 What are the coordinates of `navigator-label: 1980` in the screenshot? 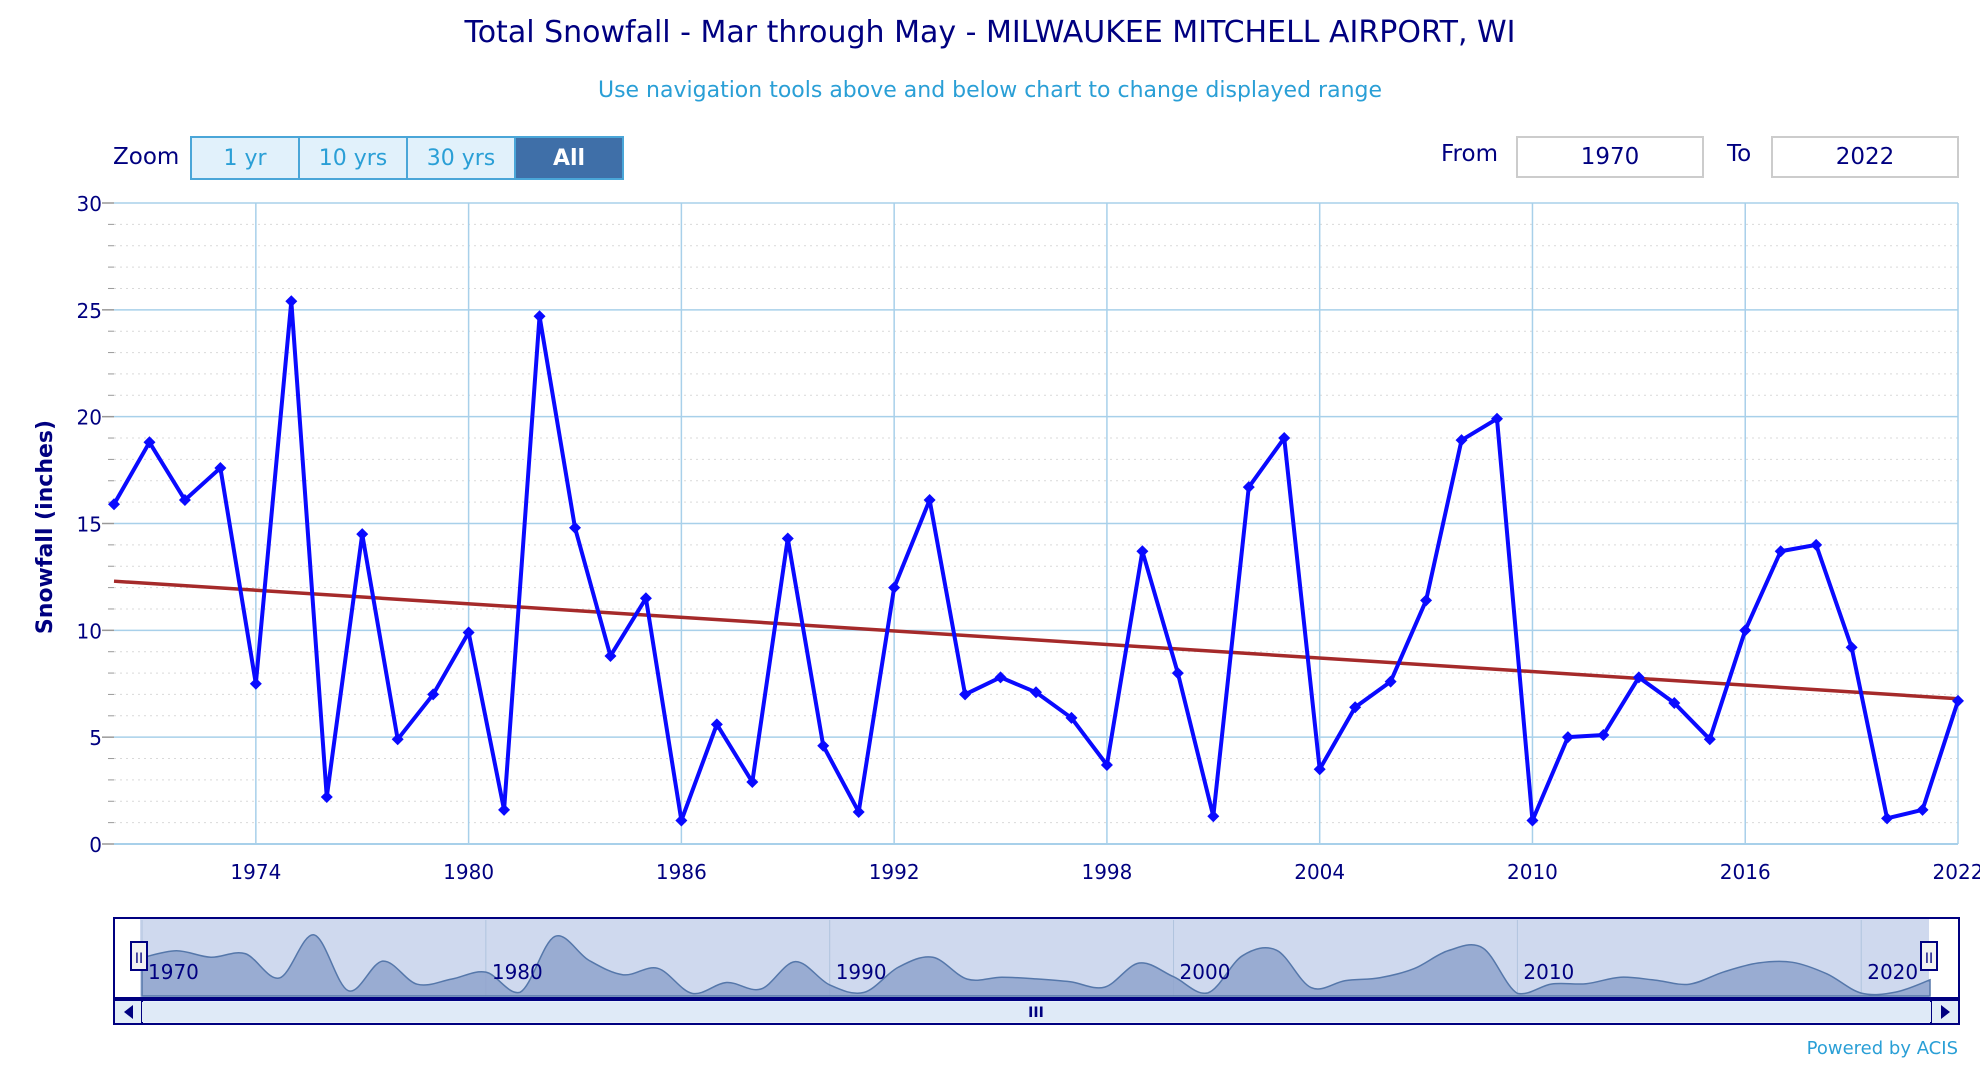 It's located at (517, 972).